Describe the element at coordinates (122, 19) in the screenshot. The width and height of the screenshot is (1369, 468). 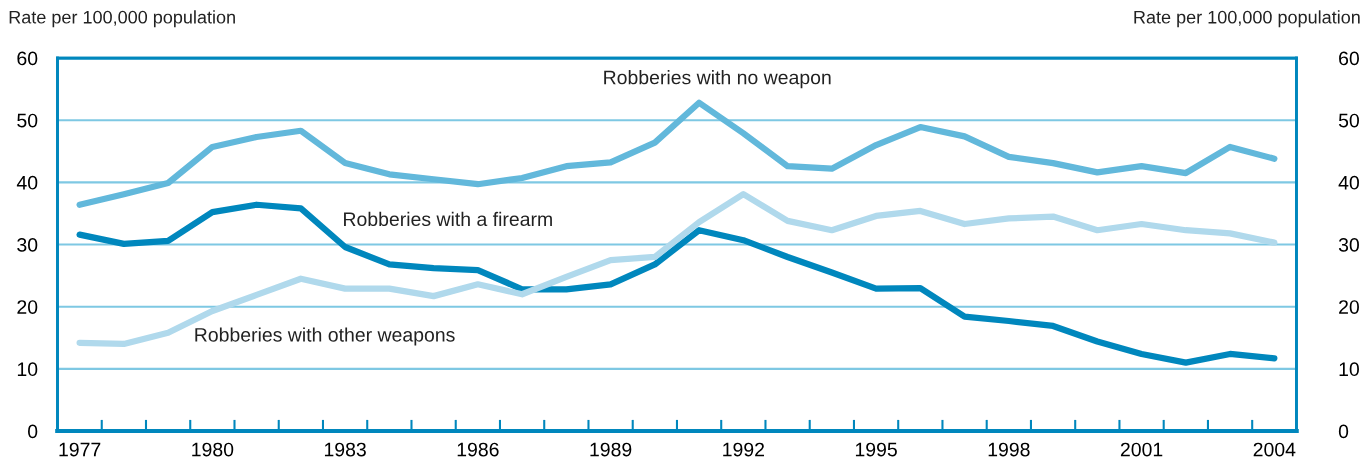
I see `y-axis-title: Rate per 100,000 population` at that location.